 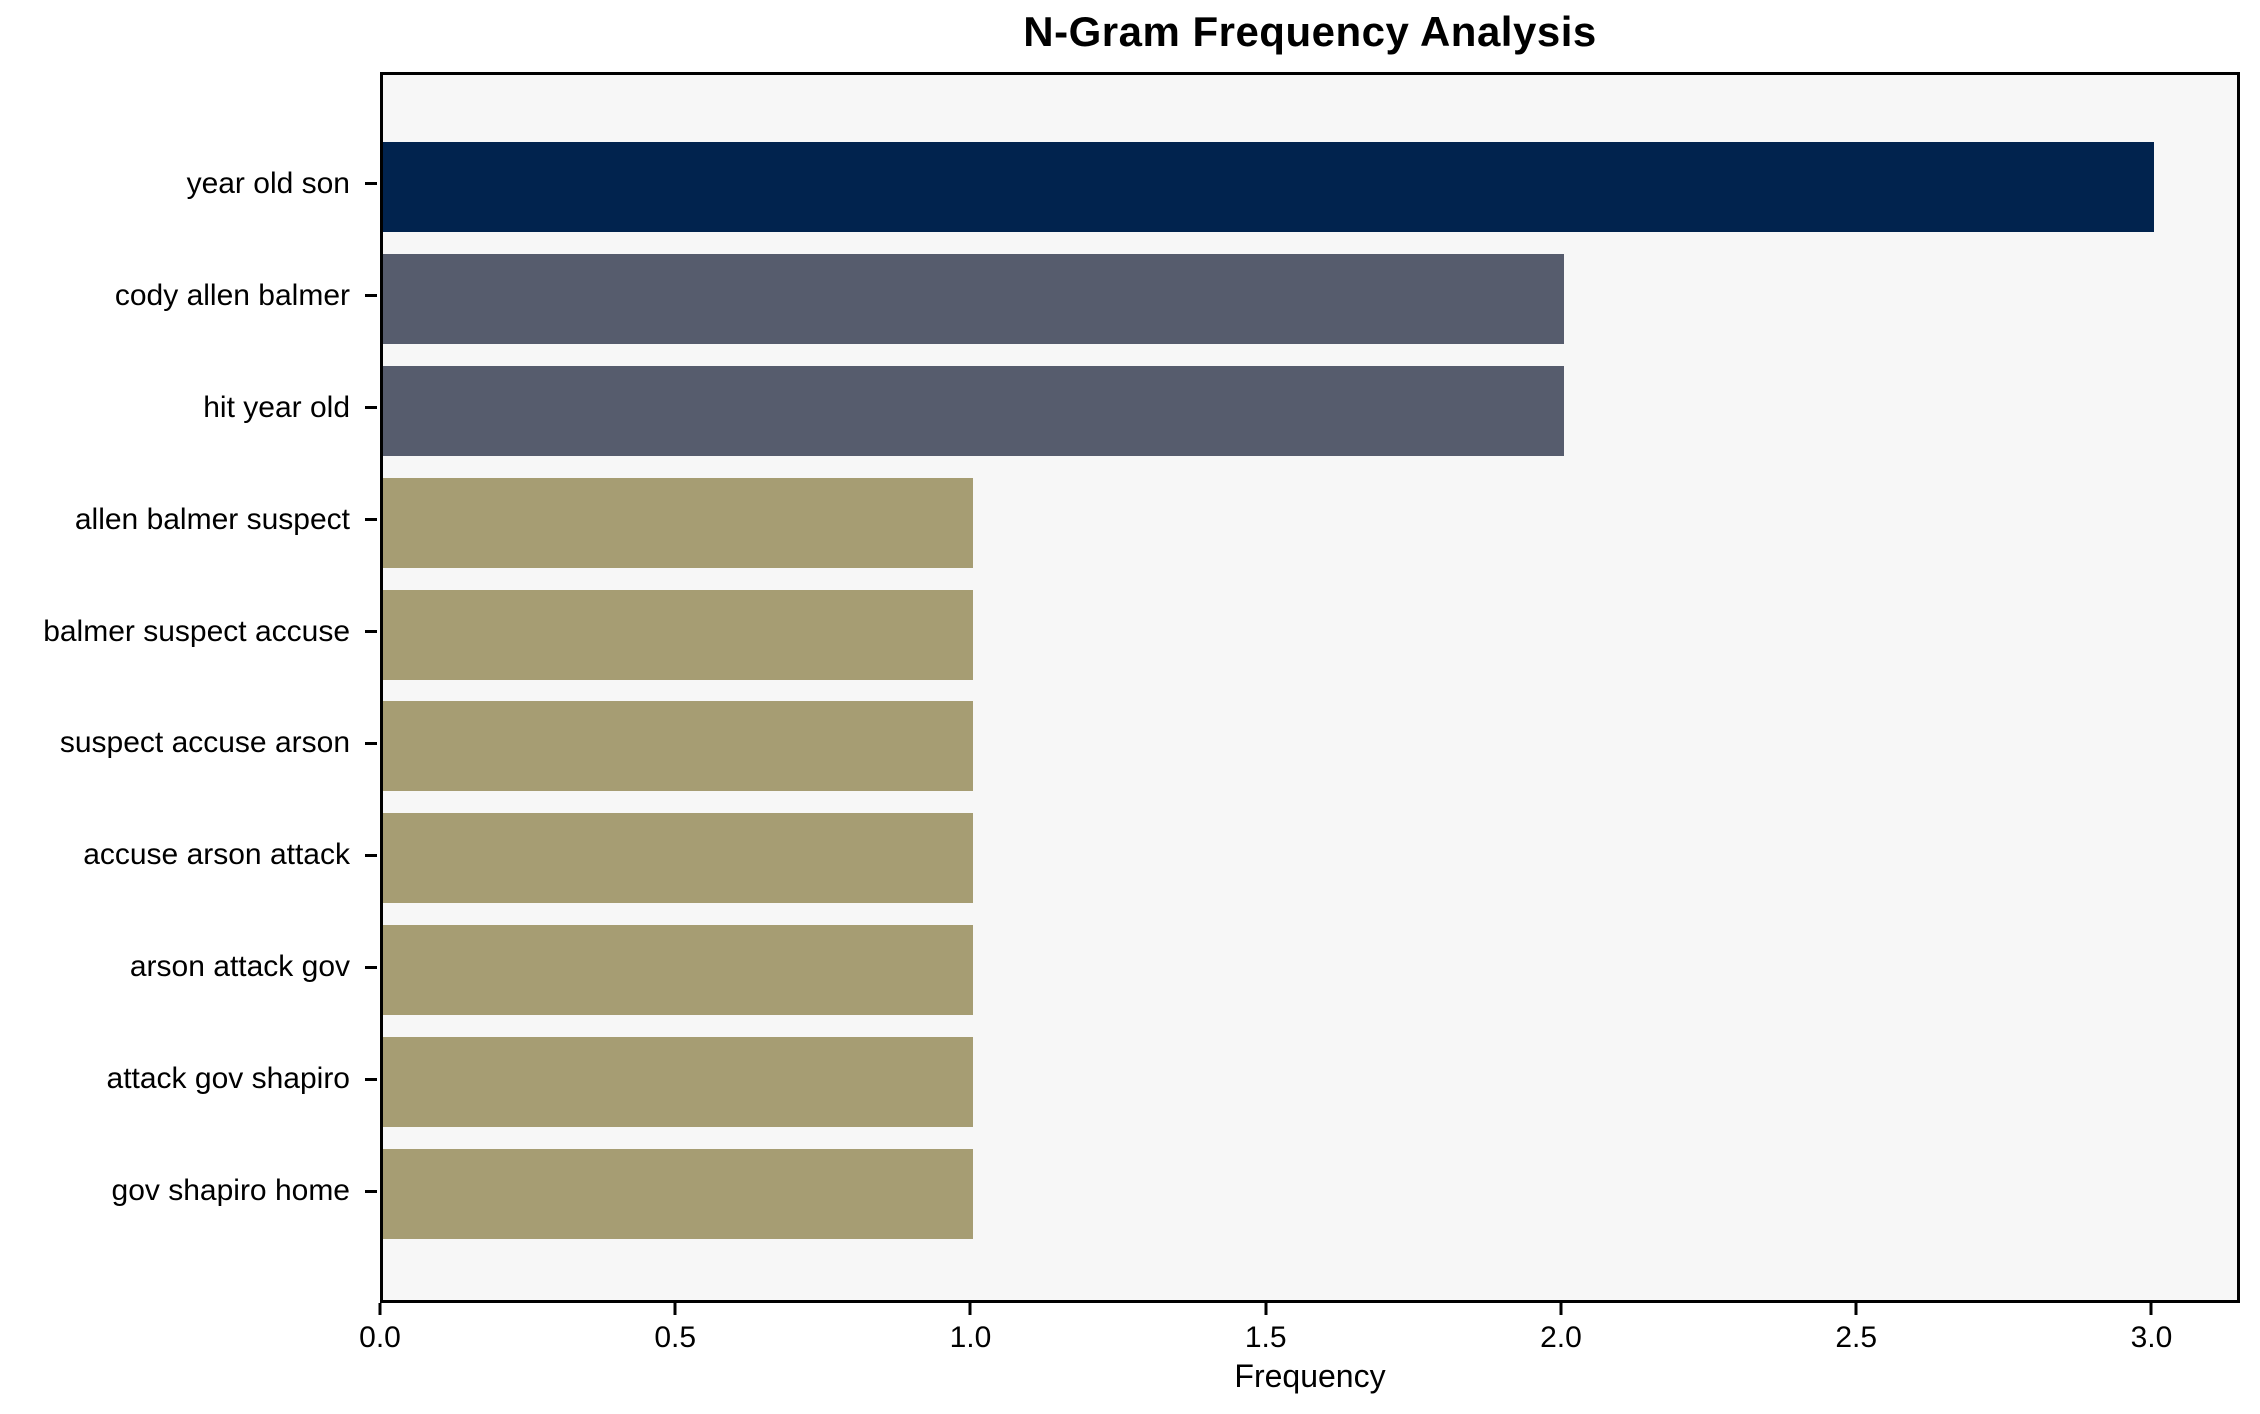 What do you see at coordinates (1310, 1376) in the screenshot?
I see `x-axis-title: Frequency` at bounding box center [1310, 1376].